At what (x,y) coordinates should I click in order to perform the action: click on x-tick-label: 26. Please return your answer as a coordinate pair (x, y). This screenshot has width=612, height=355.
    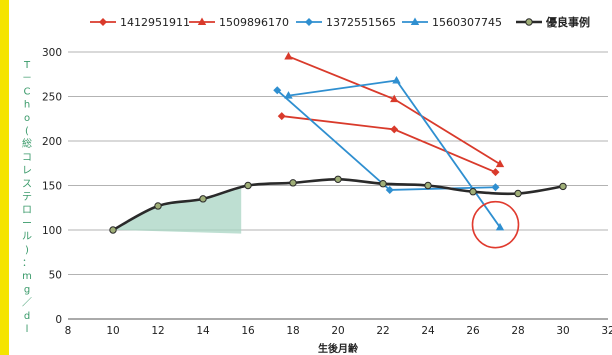
    Looking at the image, I should click on (473, 331).